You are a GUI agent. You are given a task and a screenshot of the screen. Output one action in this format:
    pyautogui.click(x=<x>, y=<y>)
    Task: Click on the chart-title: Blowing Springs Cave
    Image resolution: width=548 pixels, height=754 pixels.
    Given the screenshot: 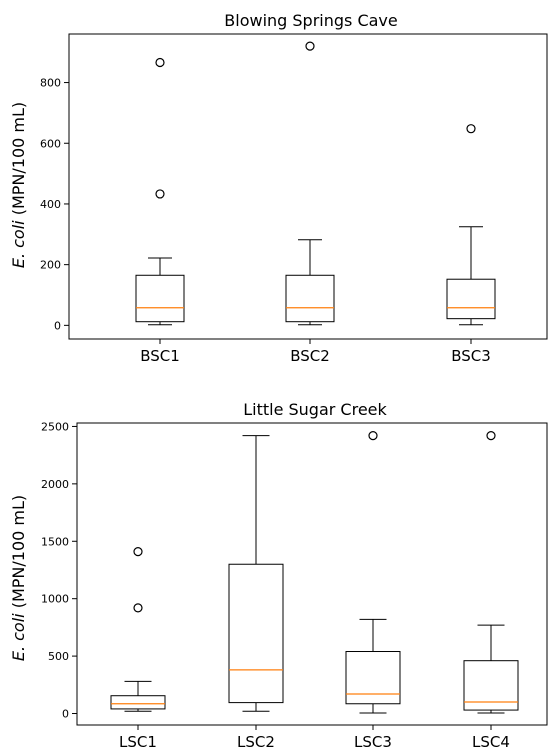 What is the action you would take?
    pyautogui.click(x=310, y=20)
    